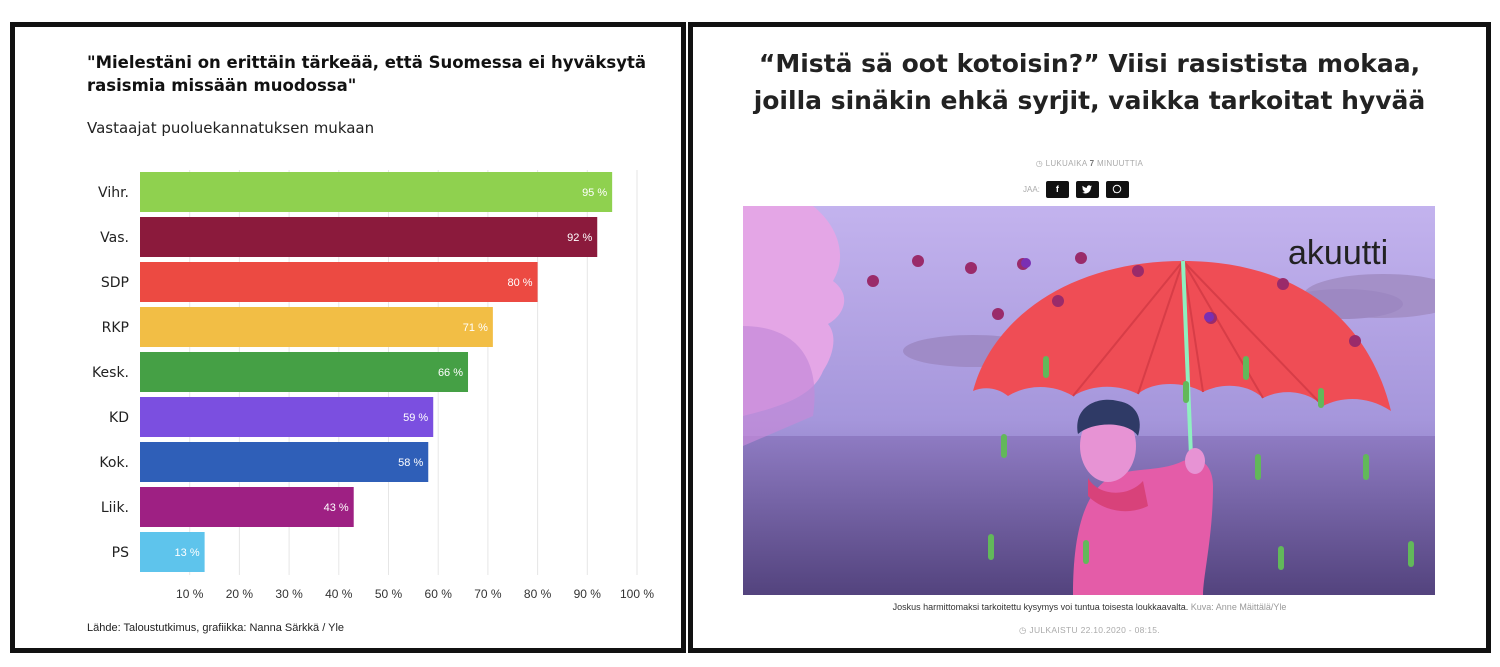  Describe the element at coordinates (1118, 495) in the screenshot. I see `person-scarf` at that location.